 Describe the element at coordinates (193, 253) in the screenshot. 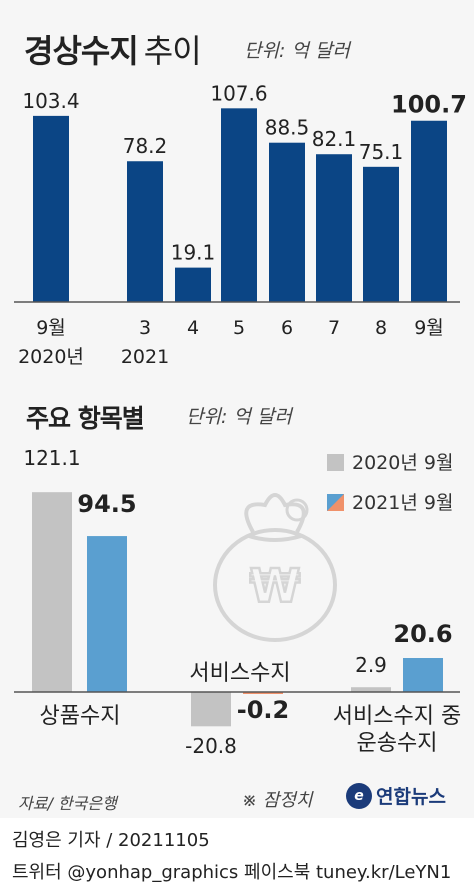

I see `value-label-2: 19.1` at that location.